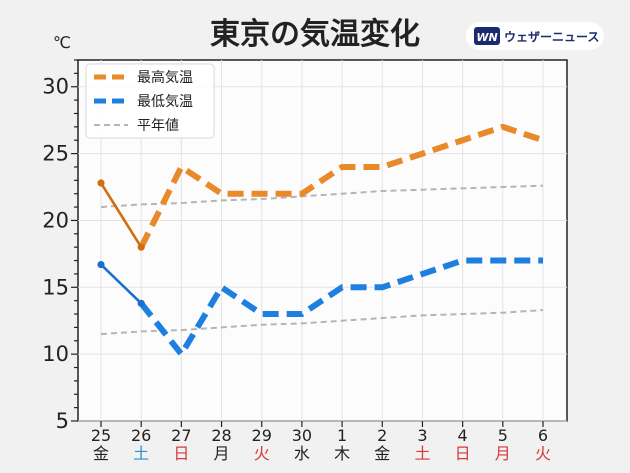 This screenshot has width=630, height=473. What do you see at coordinates (422, 435) in the screenshot?
I see `x-tick-date: 3` at bounding box center [422, 435].